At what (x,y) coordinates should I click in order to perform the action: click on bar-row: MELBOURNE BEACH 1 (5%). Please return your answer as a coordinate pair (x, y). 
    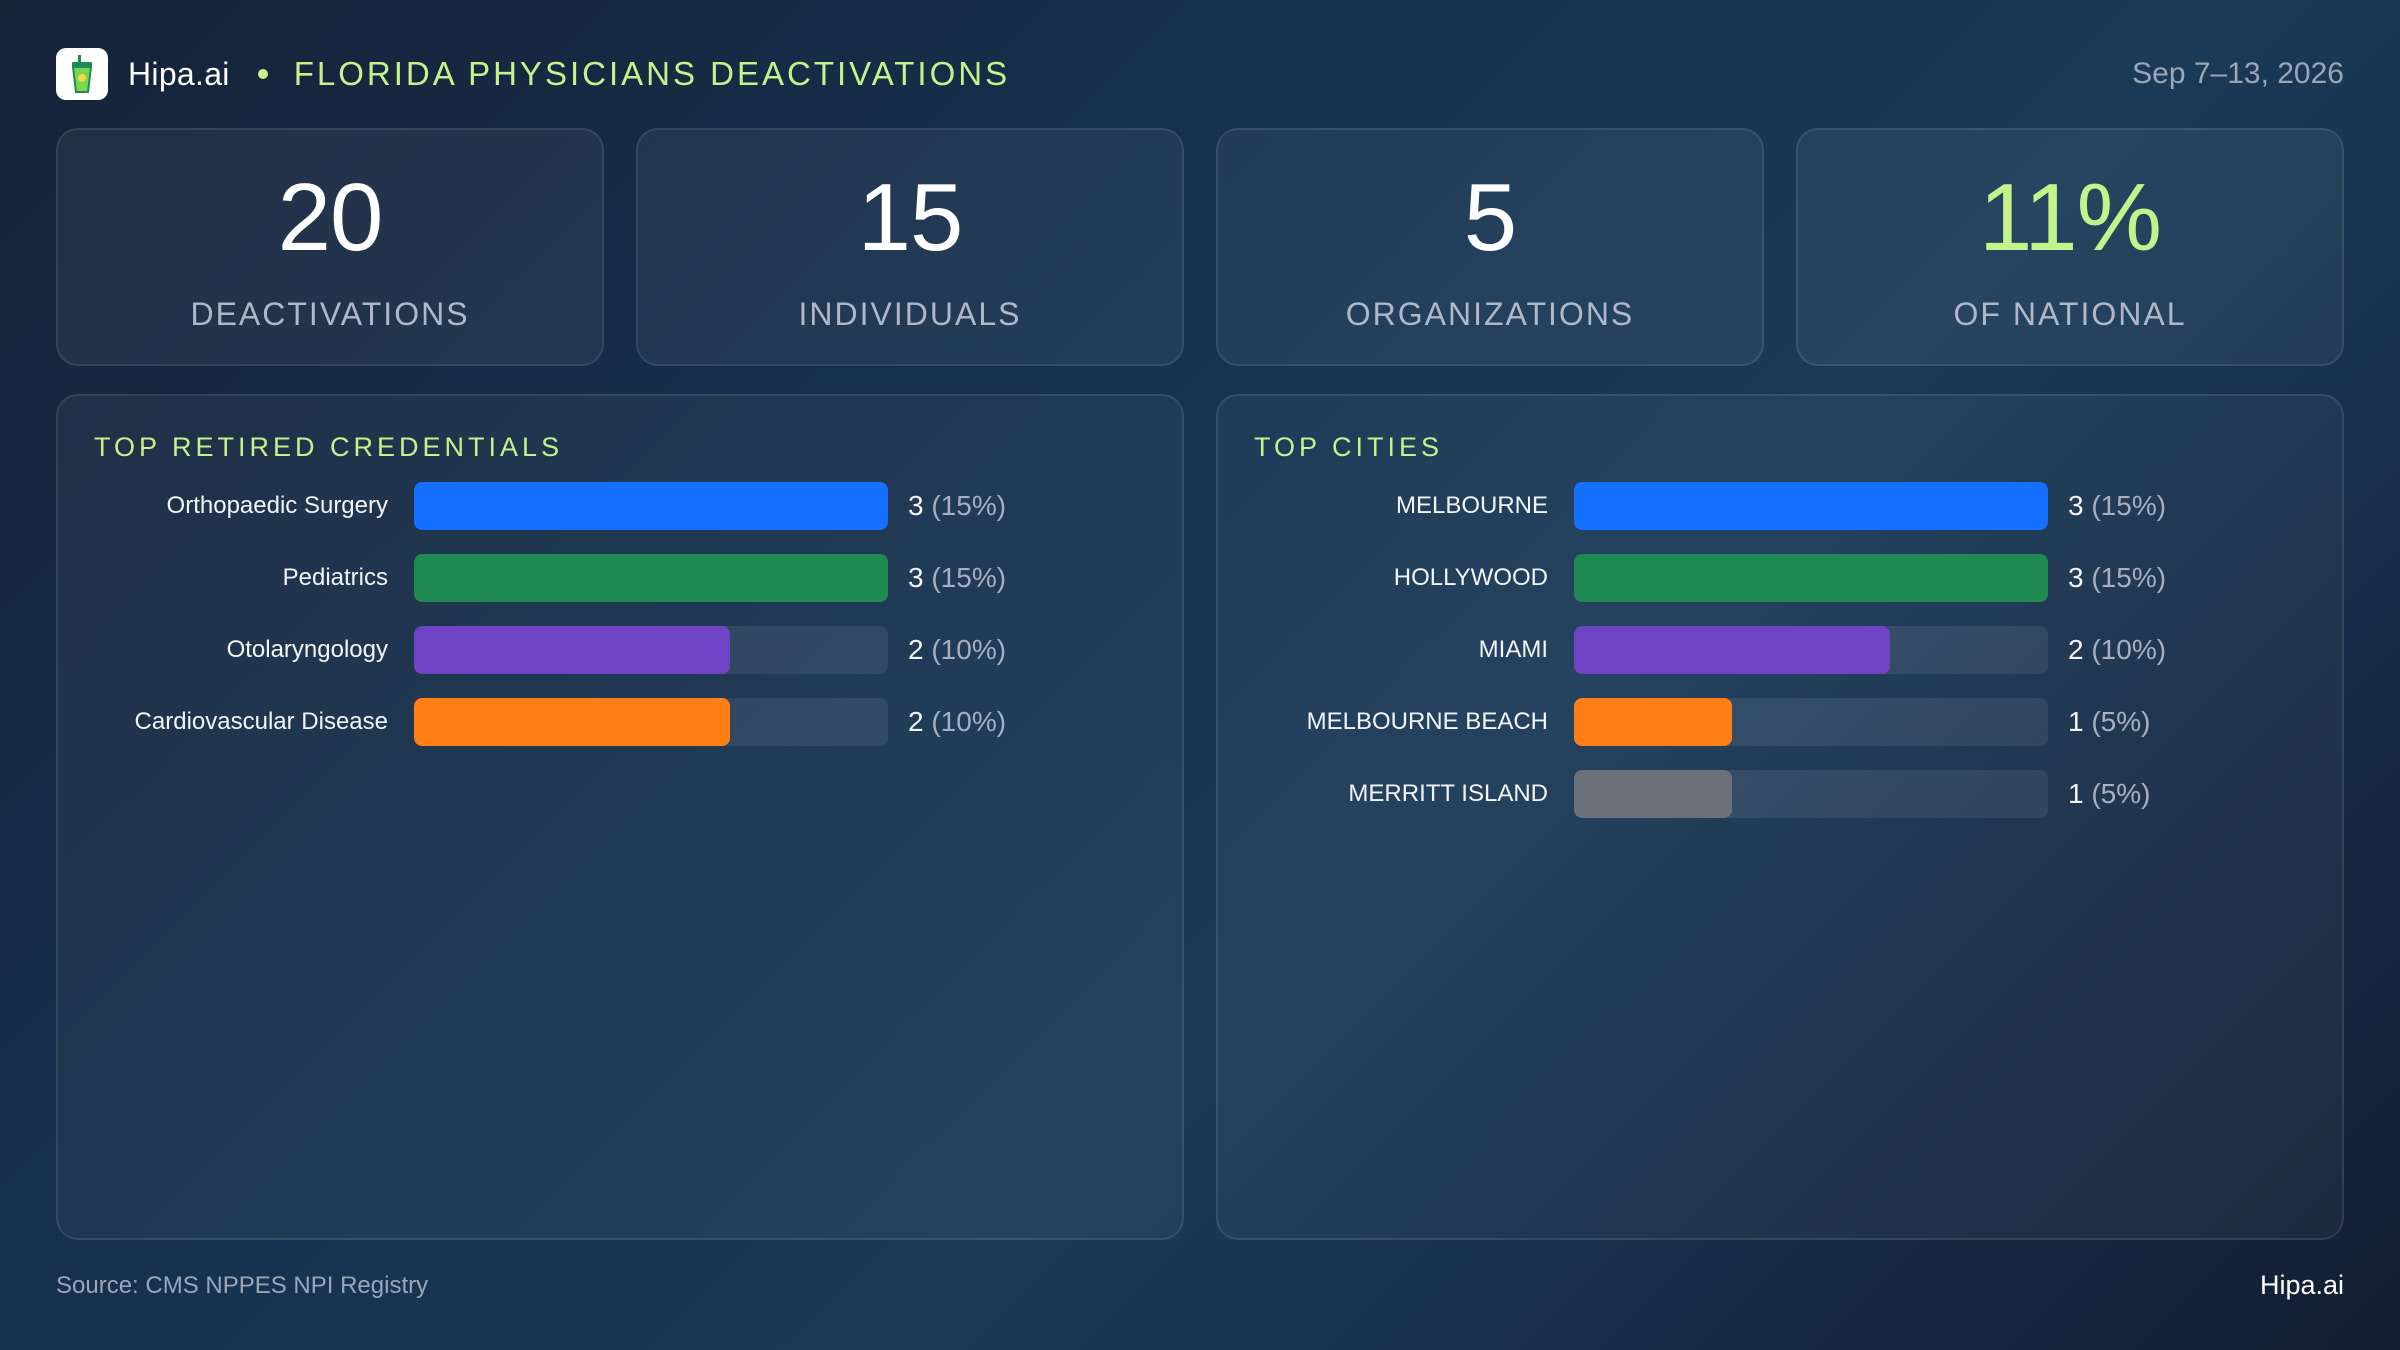
    Looking at the image, I should click on (1780, 722).